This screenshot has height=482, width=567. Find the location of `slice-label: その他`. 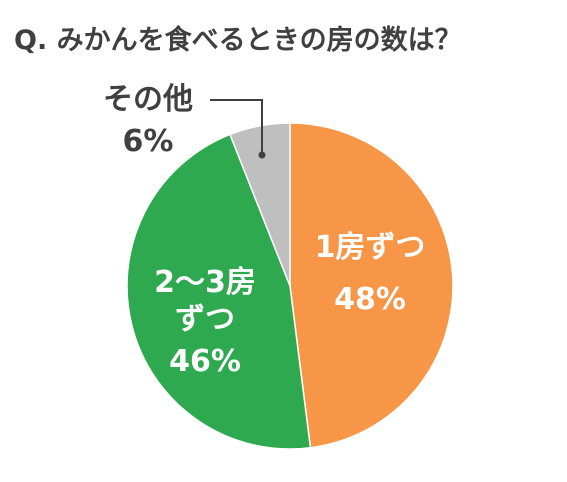

slice-label: その他 is located at coordinates (148, 99).